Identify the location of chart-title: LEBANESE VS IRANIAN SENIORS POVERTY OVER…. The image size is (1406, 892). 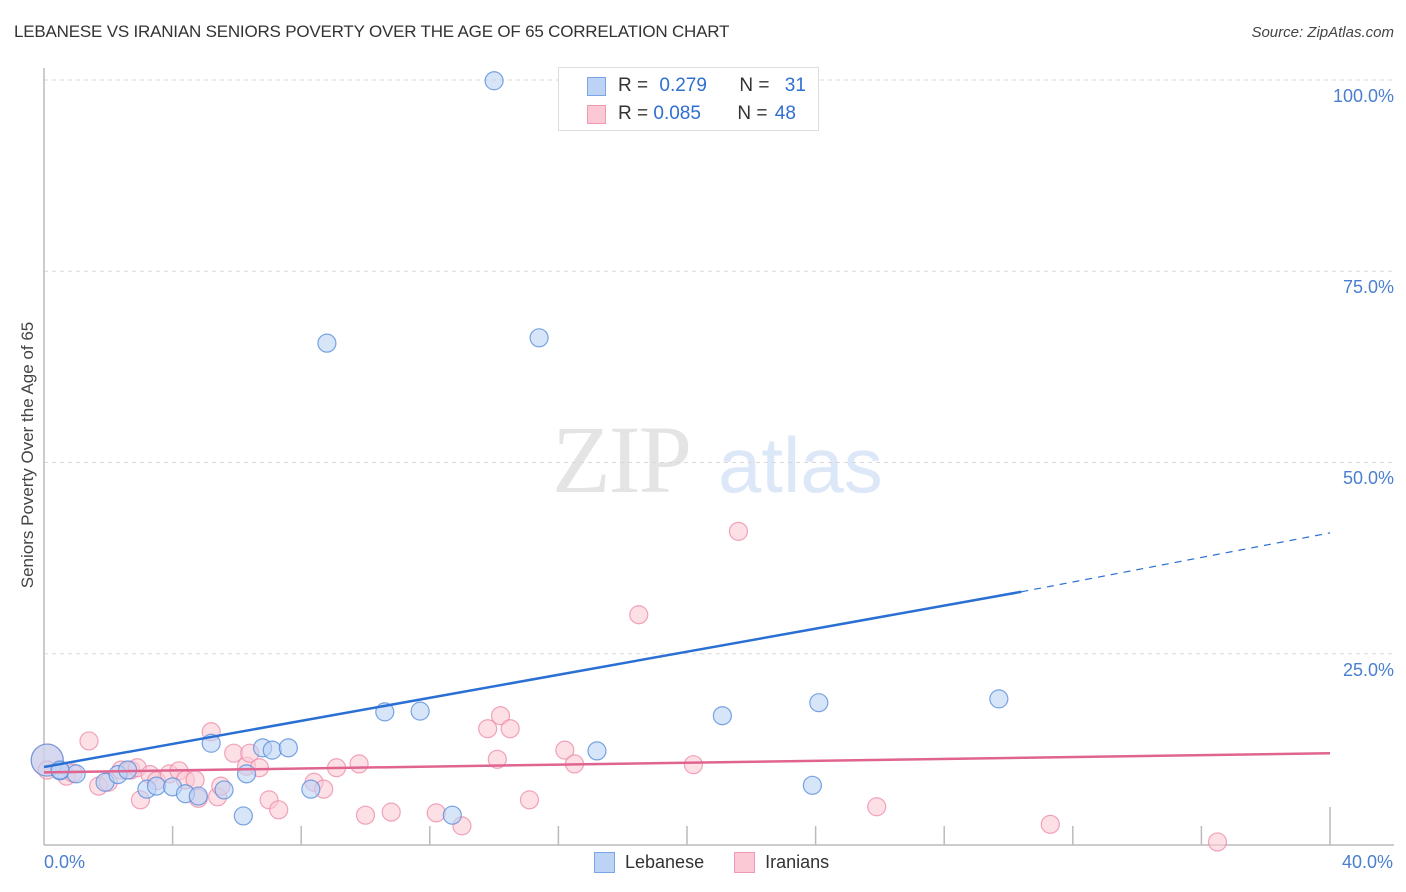
(372, 31).